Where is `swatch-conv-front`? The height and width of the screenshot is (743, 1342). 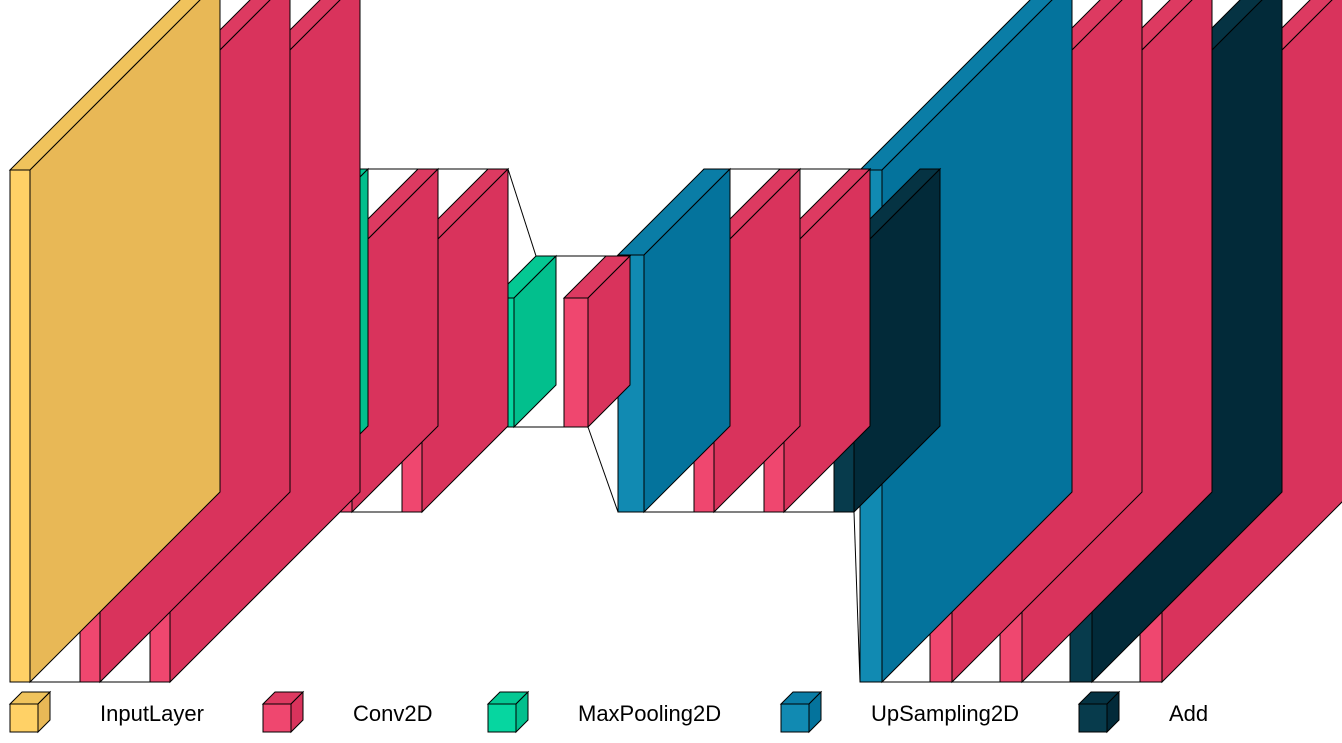 swatch-conv-front is located at coordinates (277, 718).